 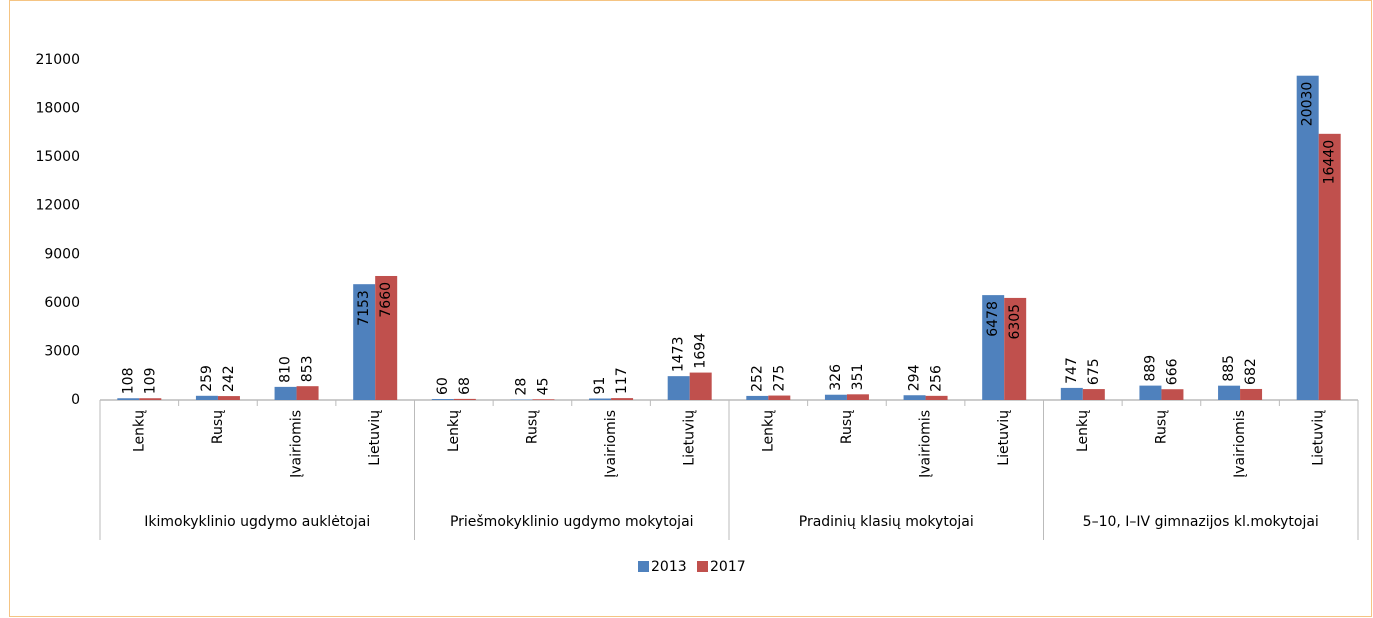 I want to click on data-label: 28, so click(x=521, y=387).